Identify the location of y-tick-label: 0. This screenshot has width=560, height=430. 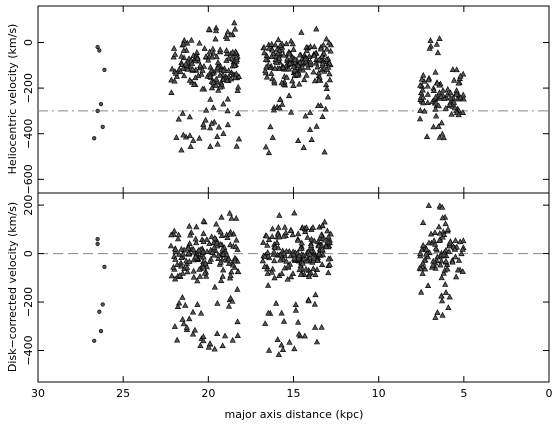
(28, 42).